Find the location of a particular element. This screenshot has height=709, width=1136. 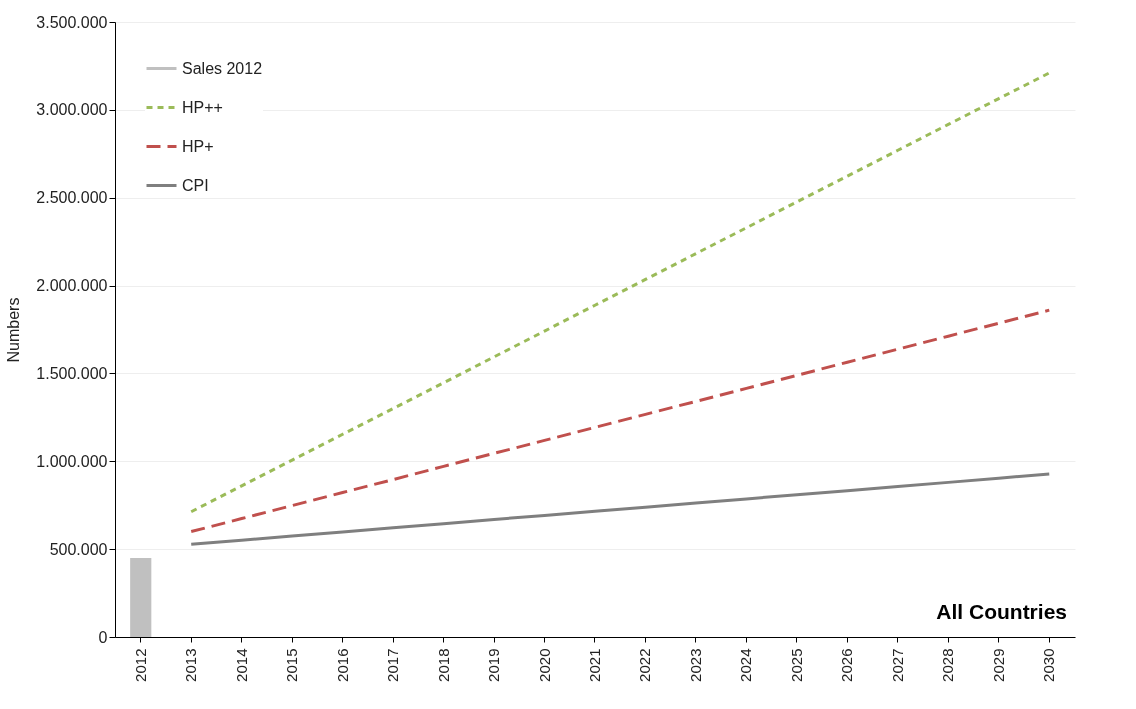

x-tick-label: 2013 is located at coordinates (191, 665).